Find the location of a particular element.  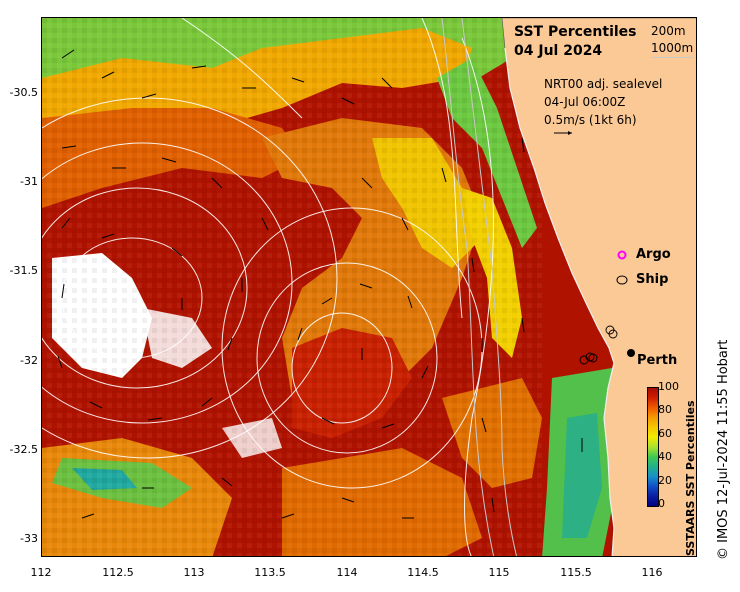

x-tick-label: 113 is located at coordinates (194, 572).